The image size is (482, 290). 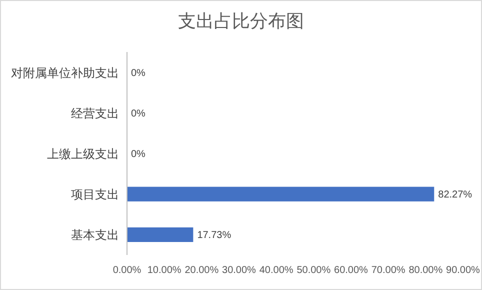 I want to click on x-tick-label: 60.00%, so click(x=351, y=270).